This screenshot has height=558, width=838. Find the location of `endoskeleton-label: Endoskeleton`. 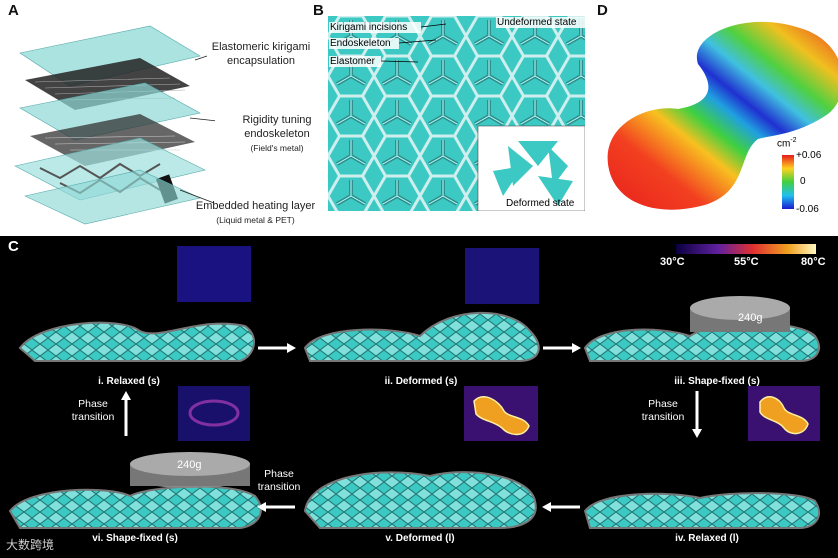

endoskeleton-label: Endoskeleton is located at coordinates (360, 43).